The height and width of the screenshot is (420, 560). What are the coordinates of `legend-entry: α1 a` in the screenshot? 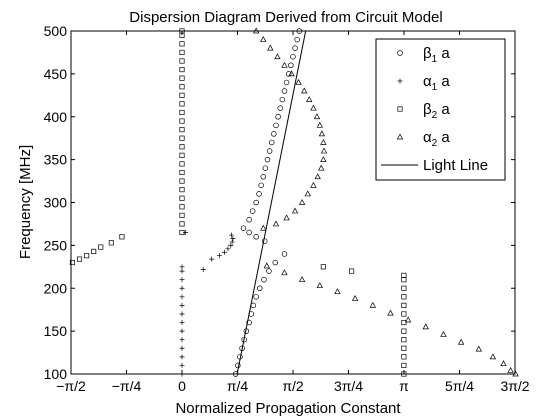 It's located at (423, 83).